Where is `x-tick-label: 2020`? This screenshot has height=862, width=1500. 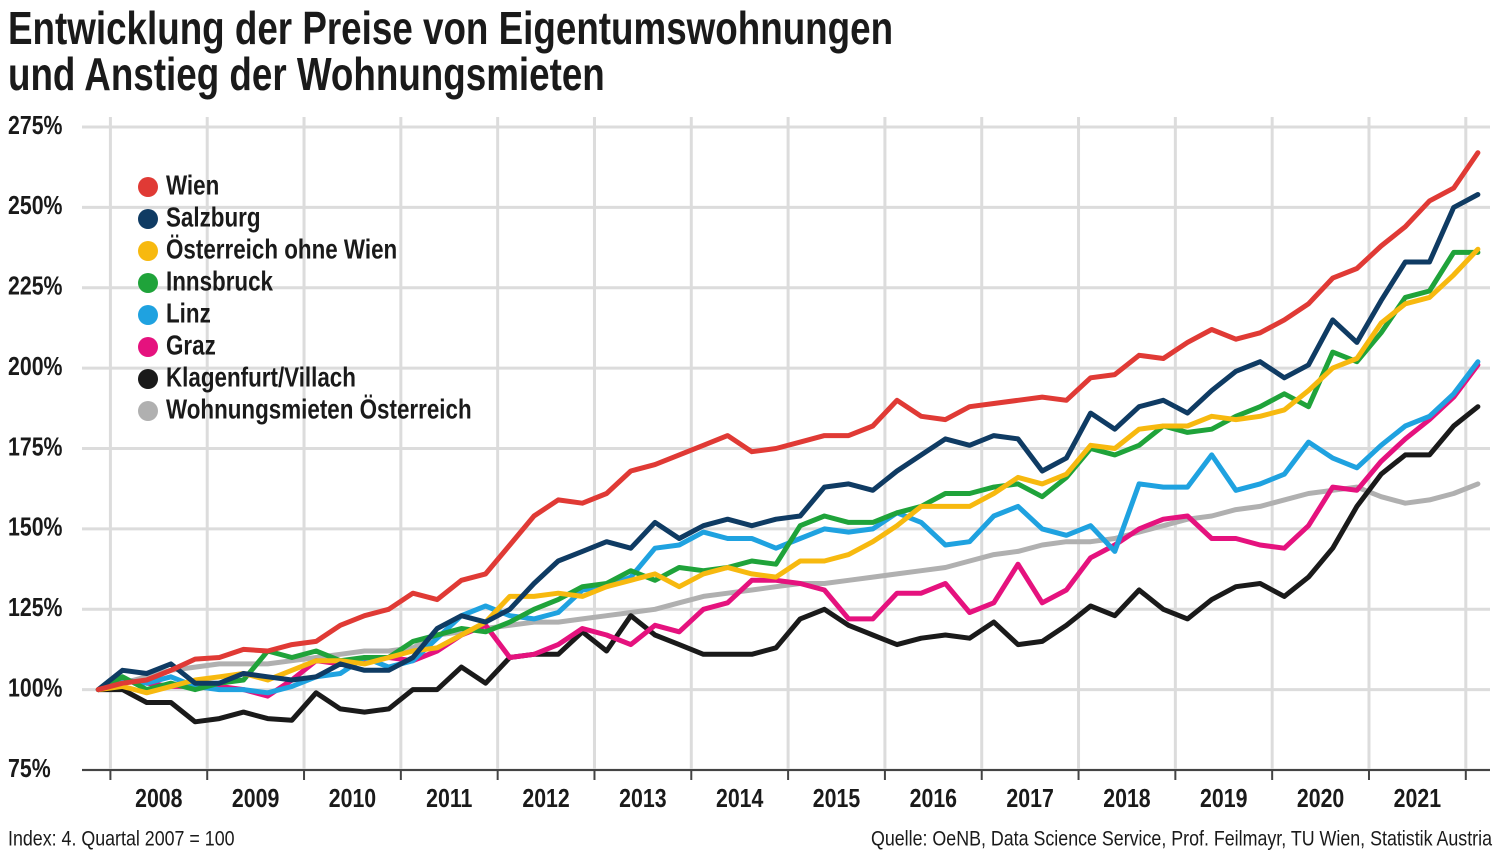
x-tick-label: 2020 is located at coordinates (1320, 799).